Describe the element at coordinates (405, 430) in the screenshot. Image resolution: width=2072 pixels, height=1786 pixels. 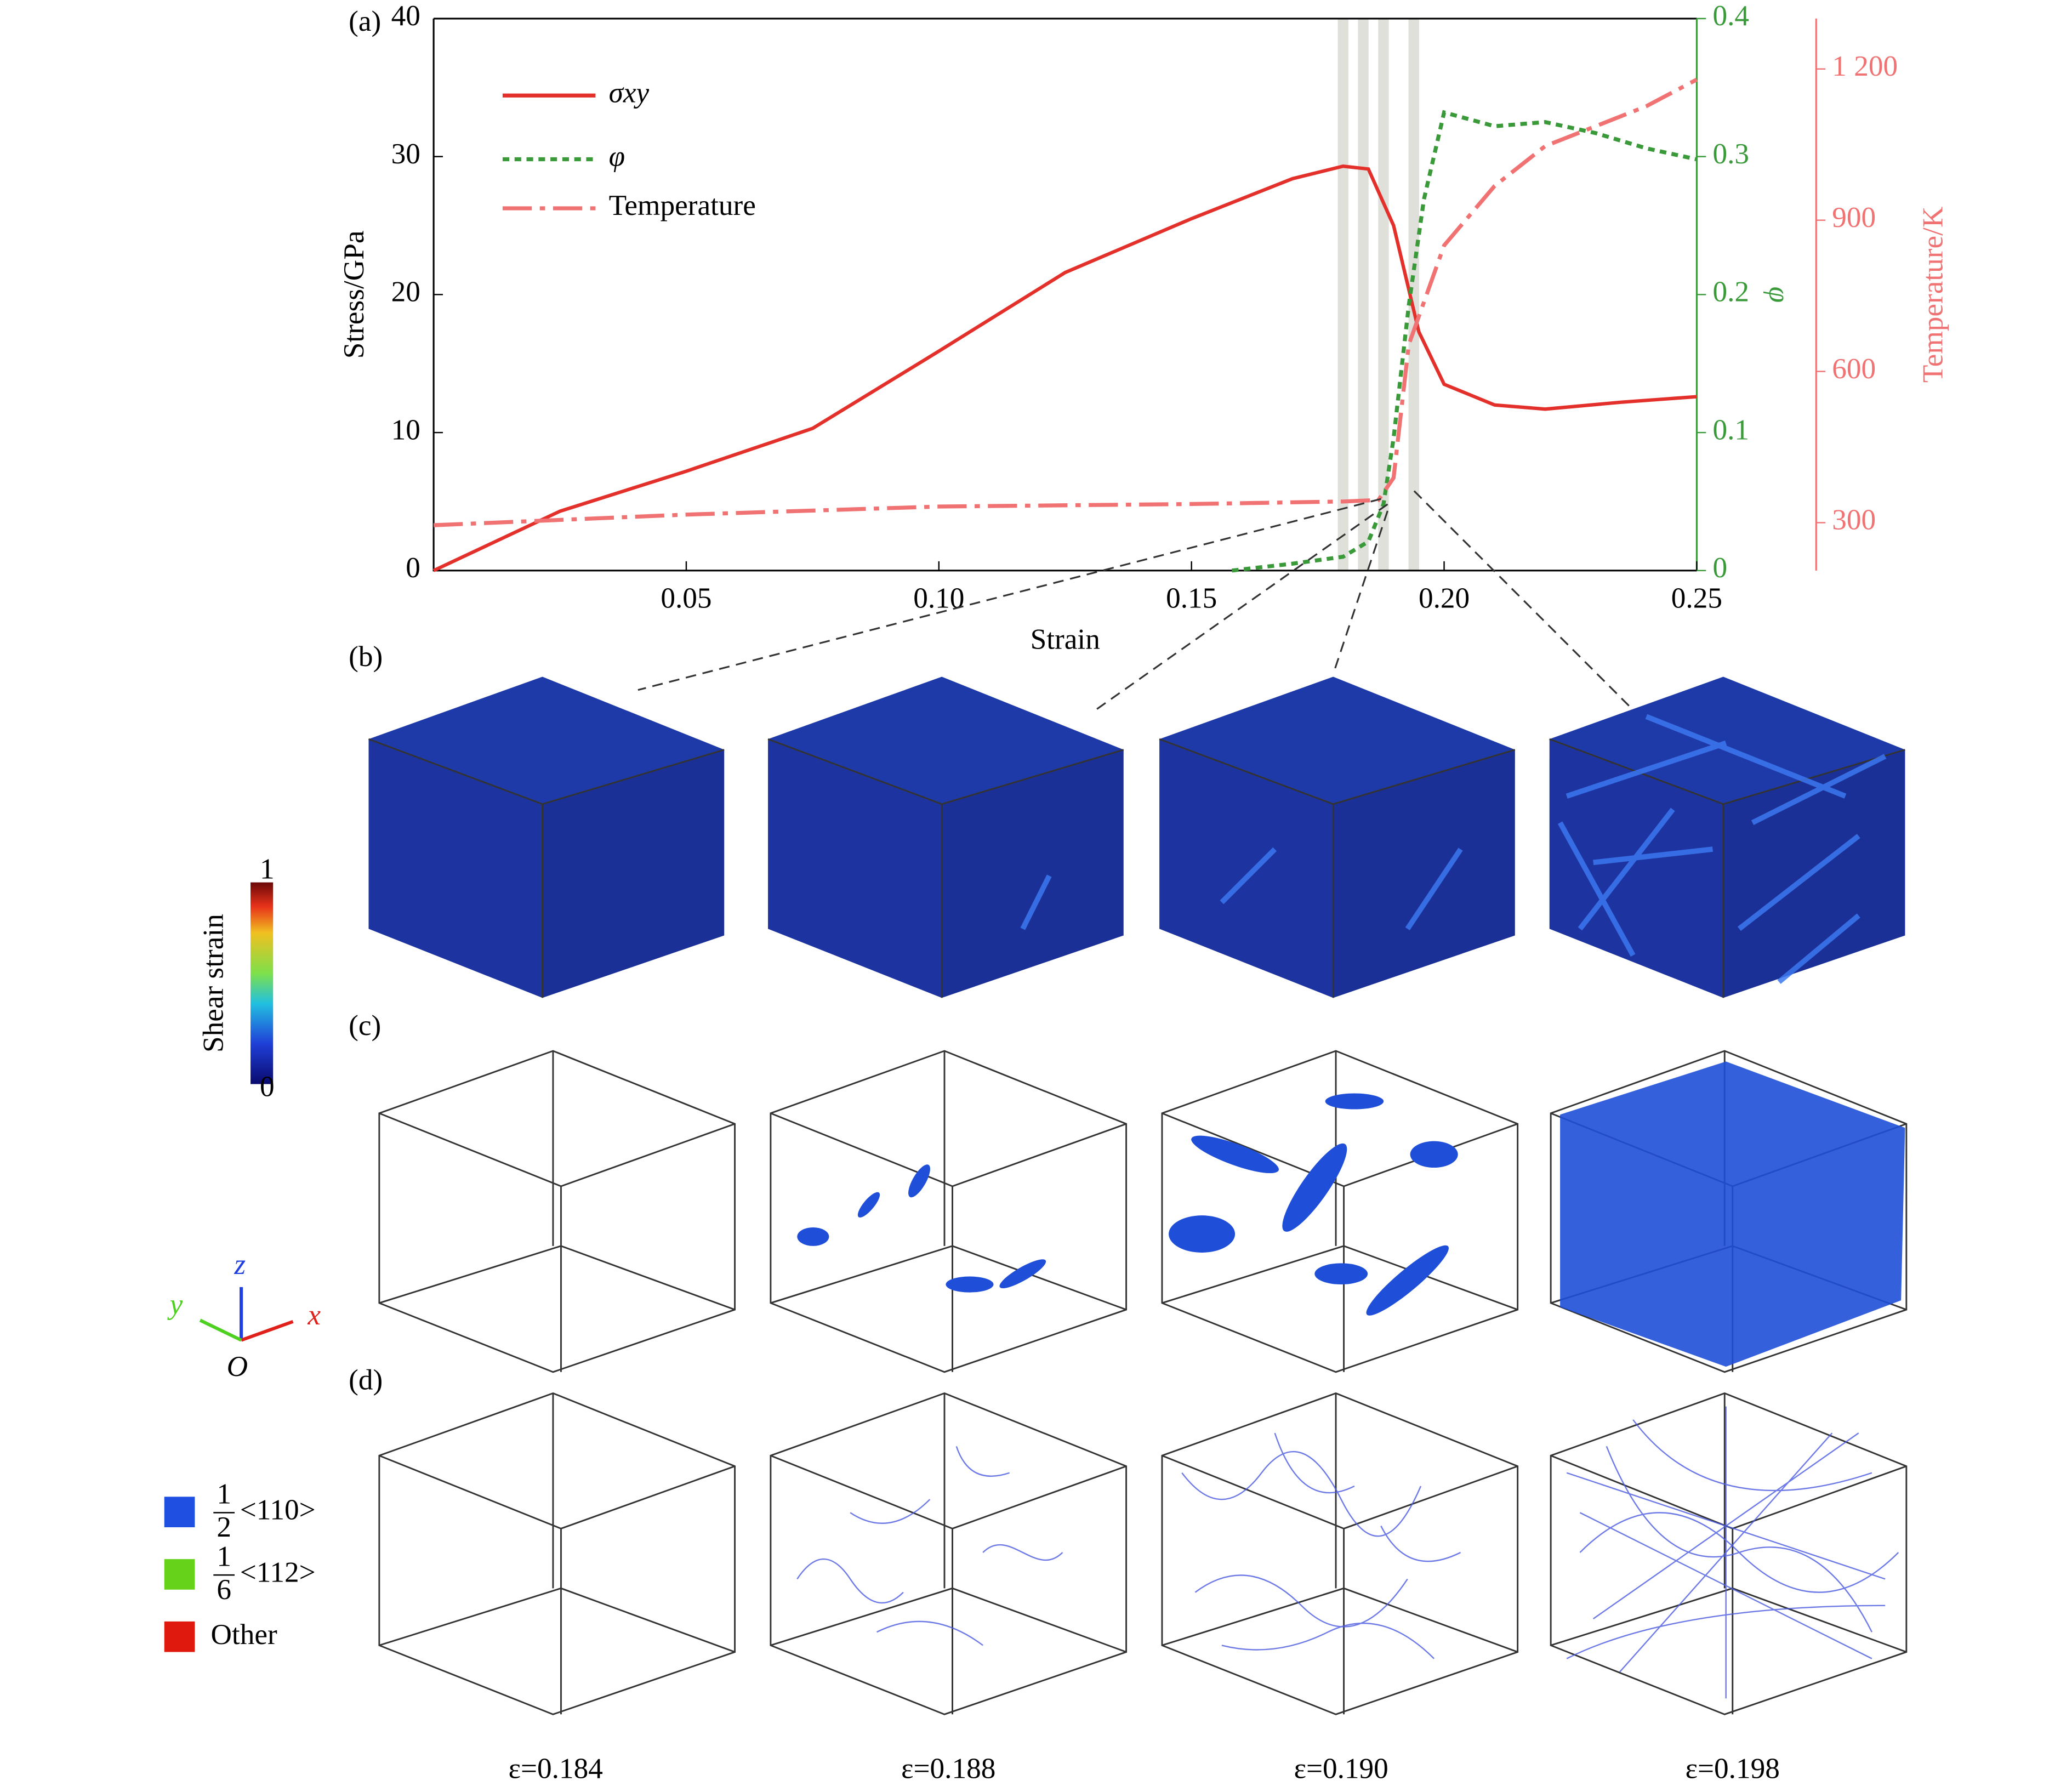
I see `y-tick-label: 10` at that location.